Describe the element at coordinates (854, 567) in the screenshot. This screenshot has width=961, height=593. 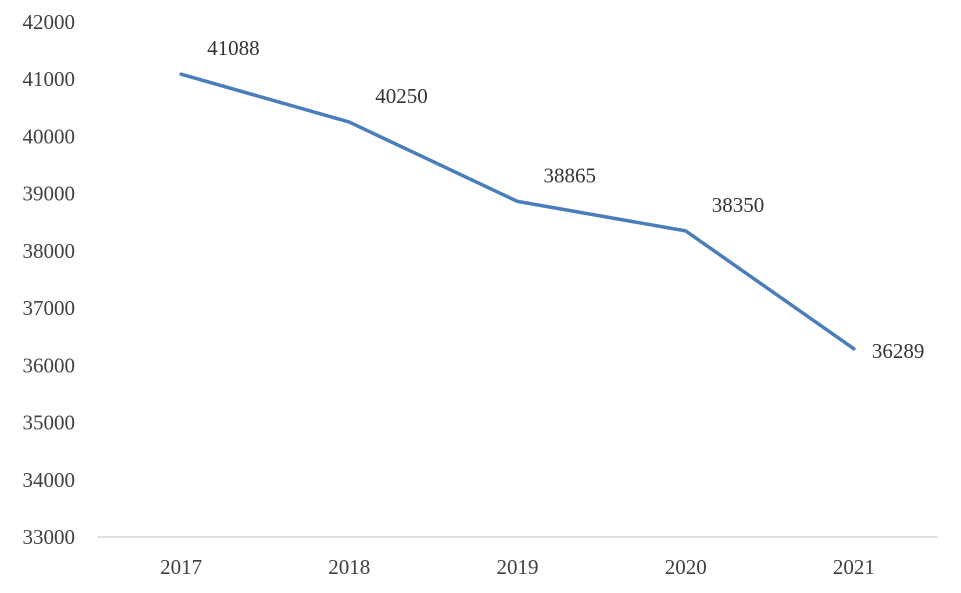
I see `x-tick-label: 2021` at that location.